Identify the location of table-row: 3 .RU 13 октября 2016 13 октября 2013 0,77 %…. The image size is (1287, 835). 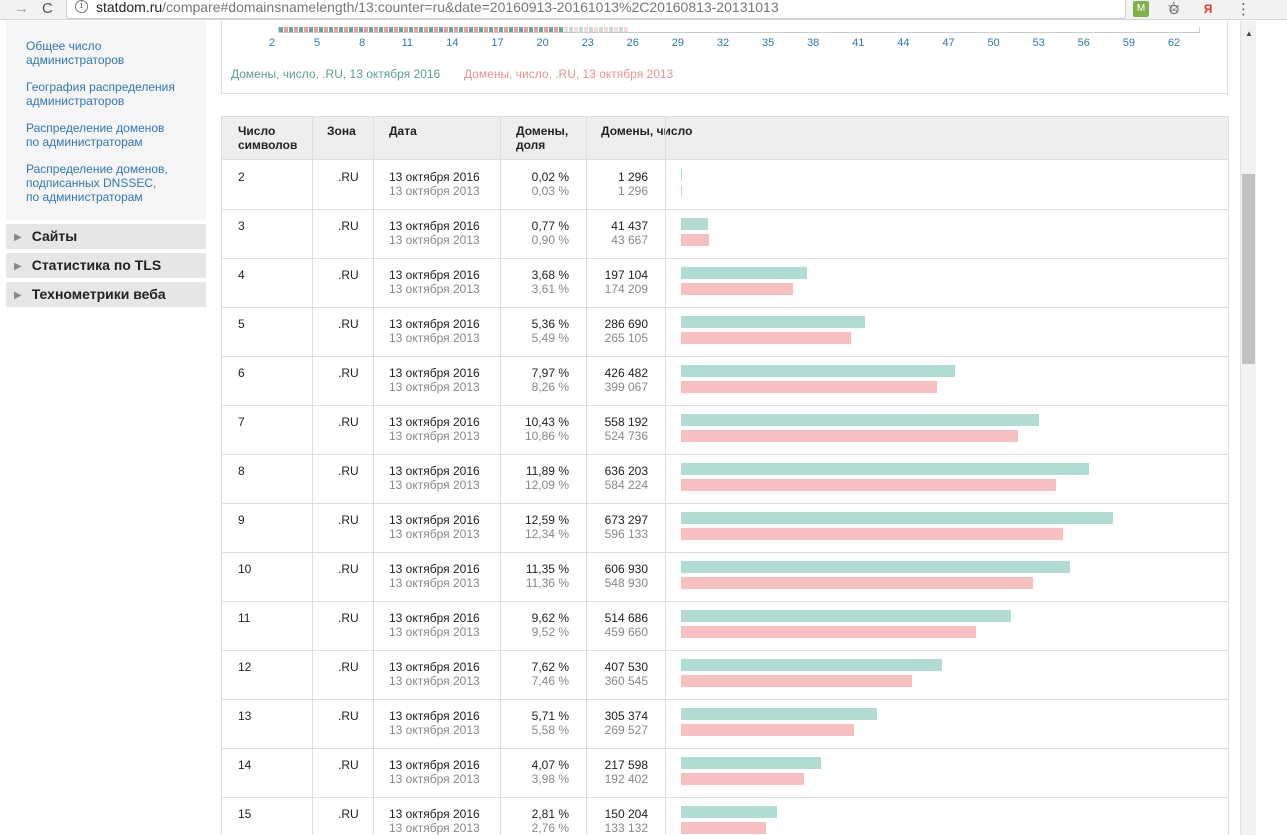
(725, 234).